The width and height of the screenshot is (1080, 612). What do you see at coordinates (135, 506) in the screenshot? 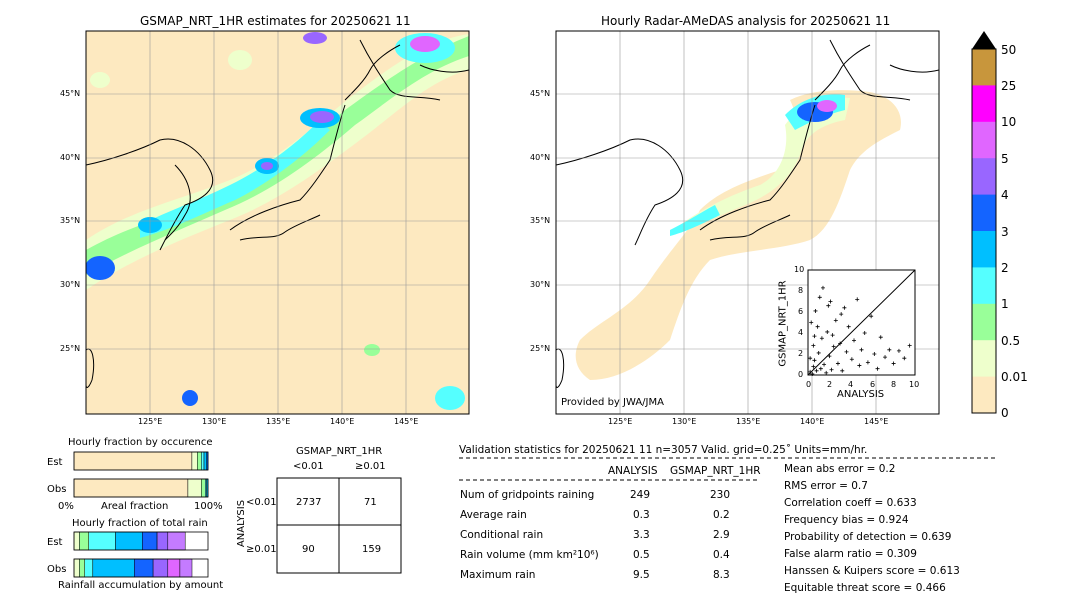
I see `frac-occ-axis-mid: Areal fraction` at bounding box center [135, 506].